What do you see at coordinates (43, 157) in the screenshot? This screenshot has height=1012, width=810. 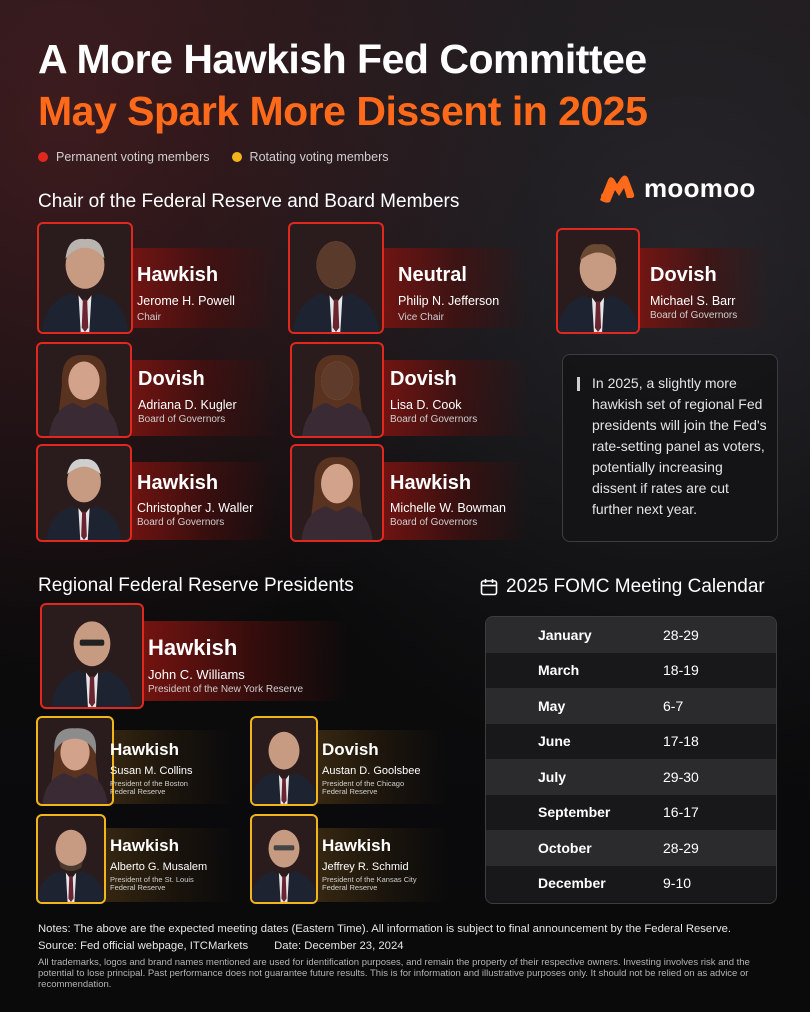 I see `red-dot-icon` at bounding box center [43, 157].